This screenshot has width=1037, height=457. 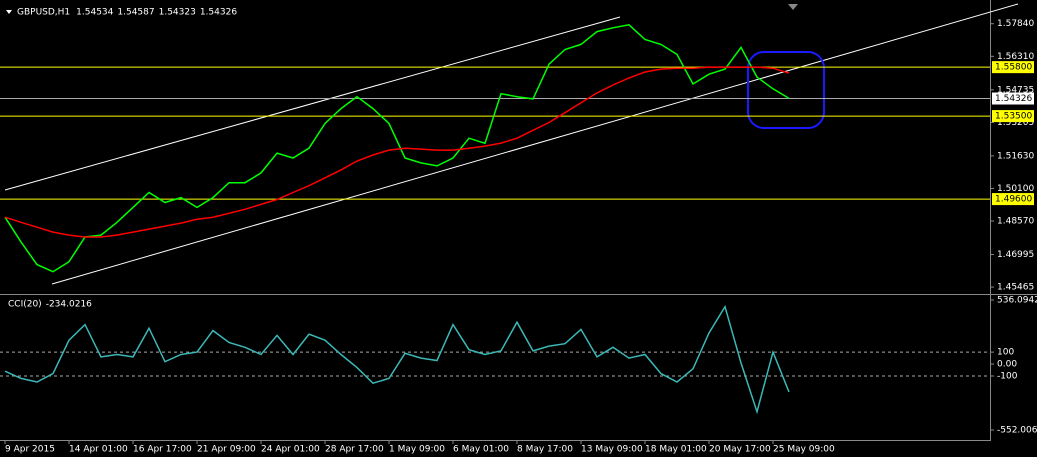 I want to click on x-tick-label: 16 Apr 17:00, so click(x=162, y=450).